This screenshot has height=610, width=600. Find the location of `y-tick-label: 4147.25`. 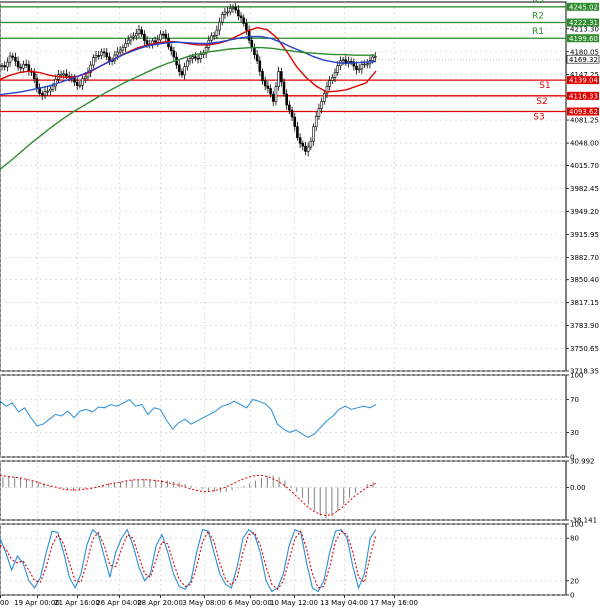

y-tick-label: 4147.25 is located at coordinates (584, 75).